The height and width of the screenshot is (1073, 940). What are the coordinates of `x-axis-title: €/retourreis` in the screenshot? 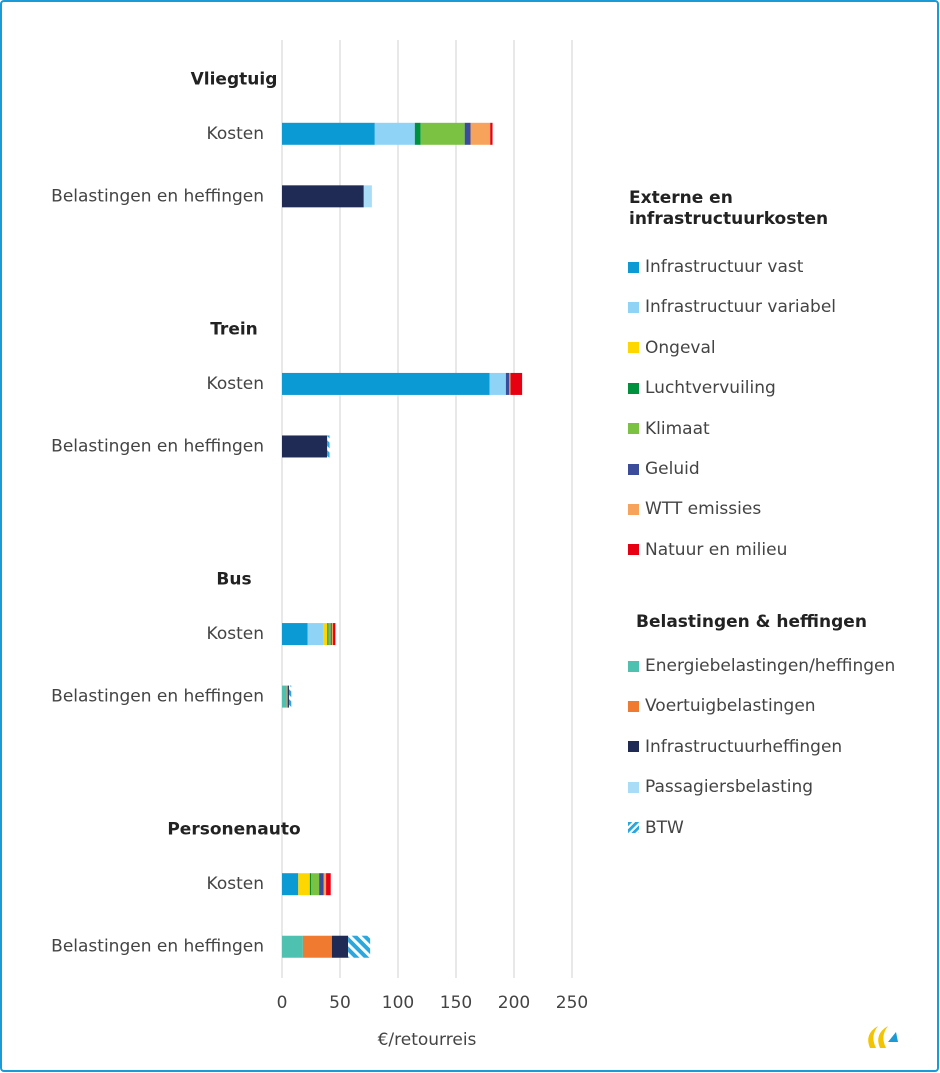 It's located at (427, 1040).